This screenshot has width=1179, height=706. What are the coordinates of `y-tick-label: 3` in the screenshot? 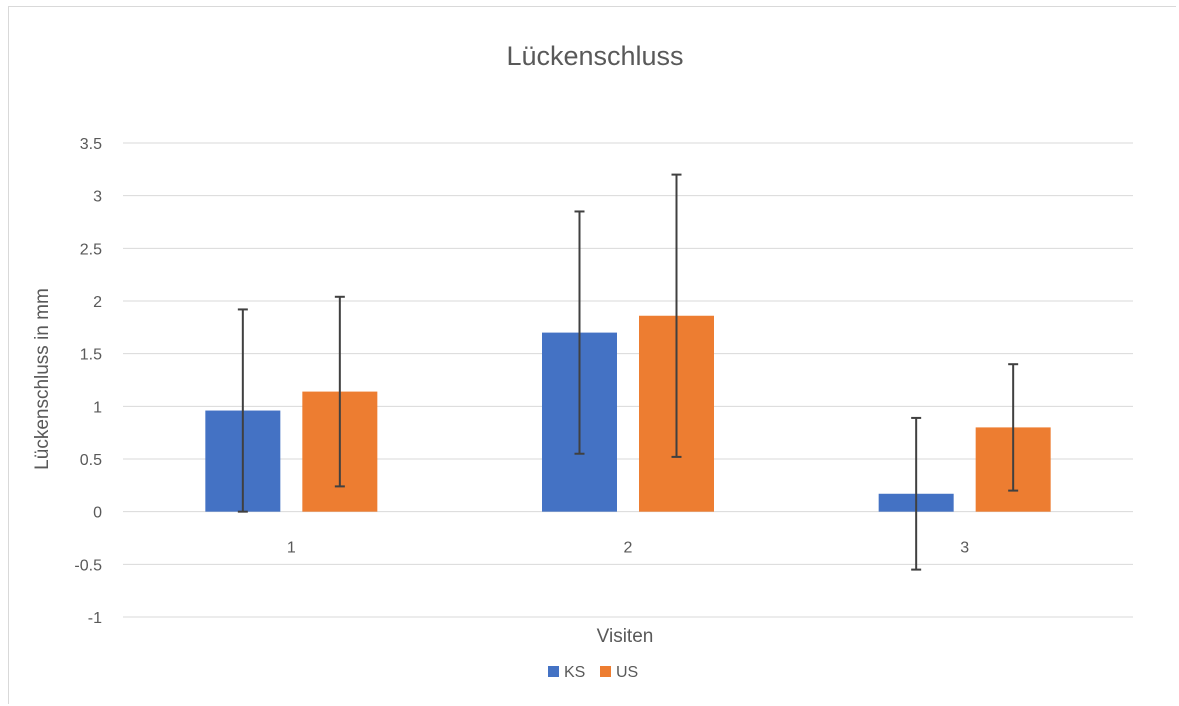 It's located at (97, 197).